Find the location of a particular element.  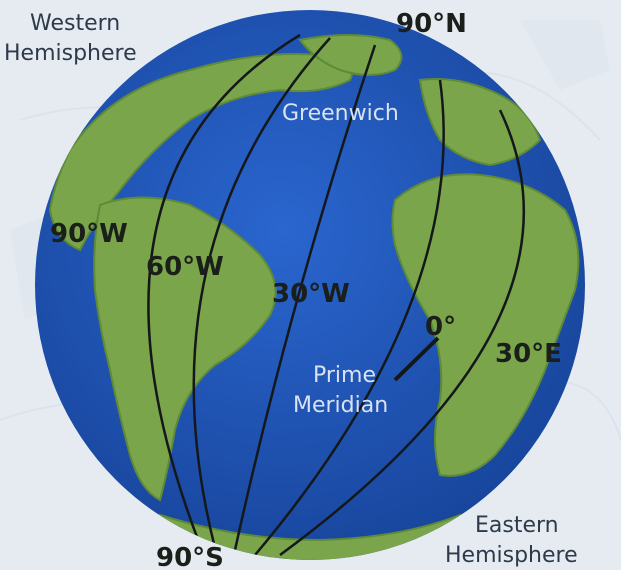

south-pole-label: 90°S is located at coordinates (190, 556).